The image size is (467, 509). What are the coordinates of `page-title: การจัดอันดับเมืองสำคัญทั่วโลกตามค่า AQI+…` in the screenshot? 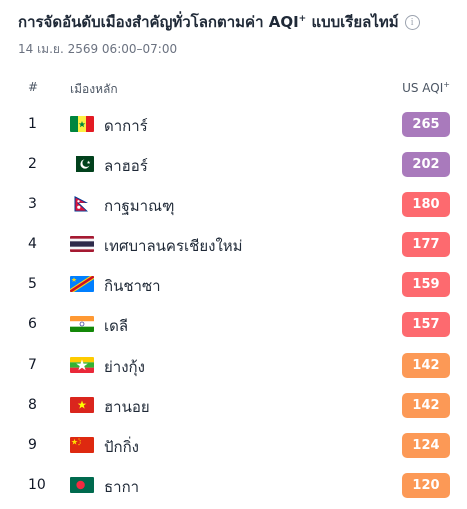 It's located at (208, 22).